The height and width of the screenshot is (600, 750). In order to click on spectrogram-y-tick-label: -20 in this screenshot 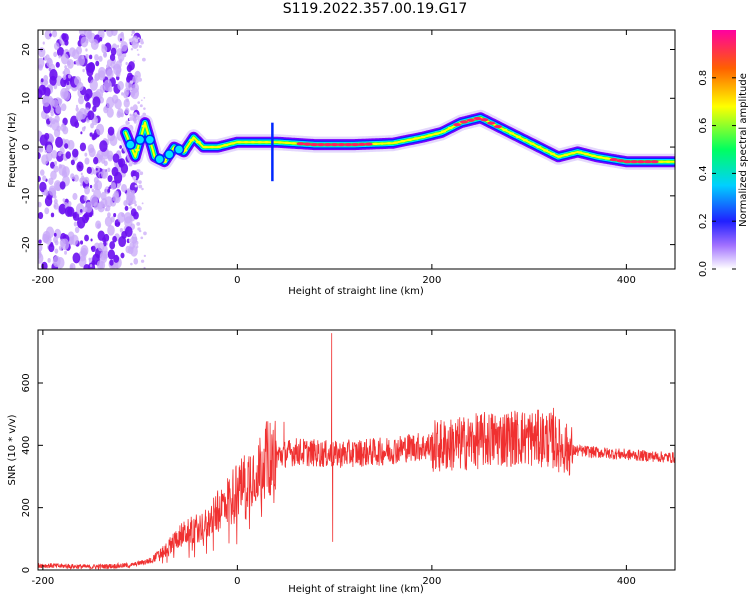, I will do `click(26, 244)`.